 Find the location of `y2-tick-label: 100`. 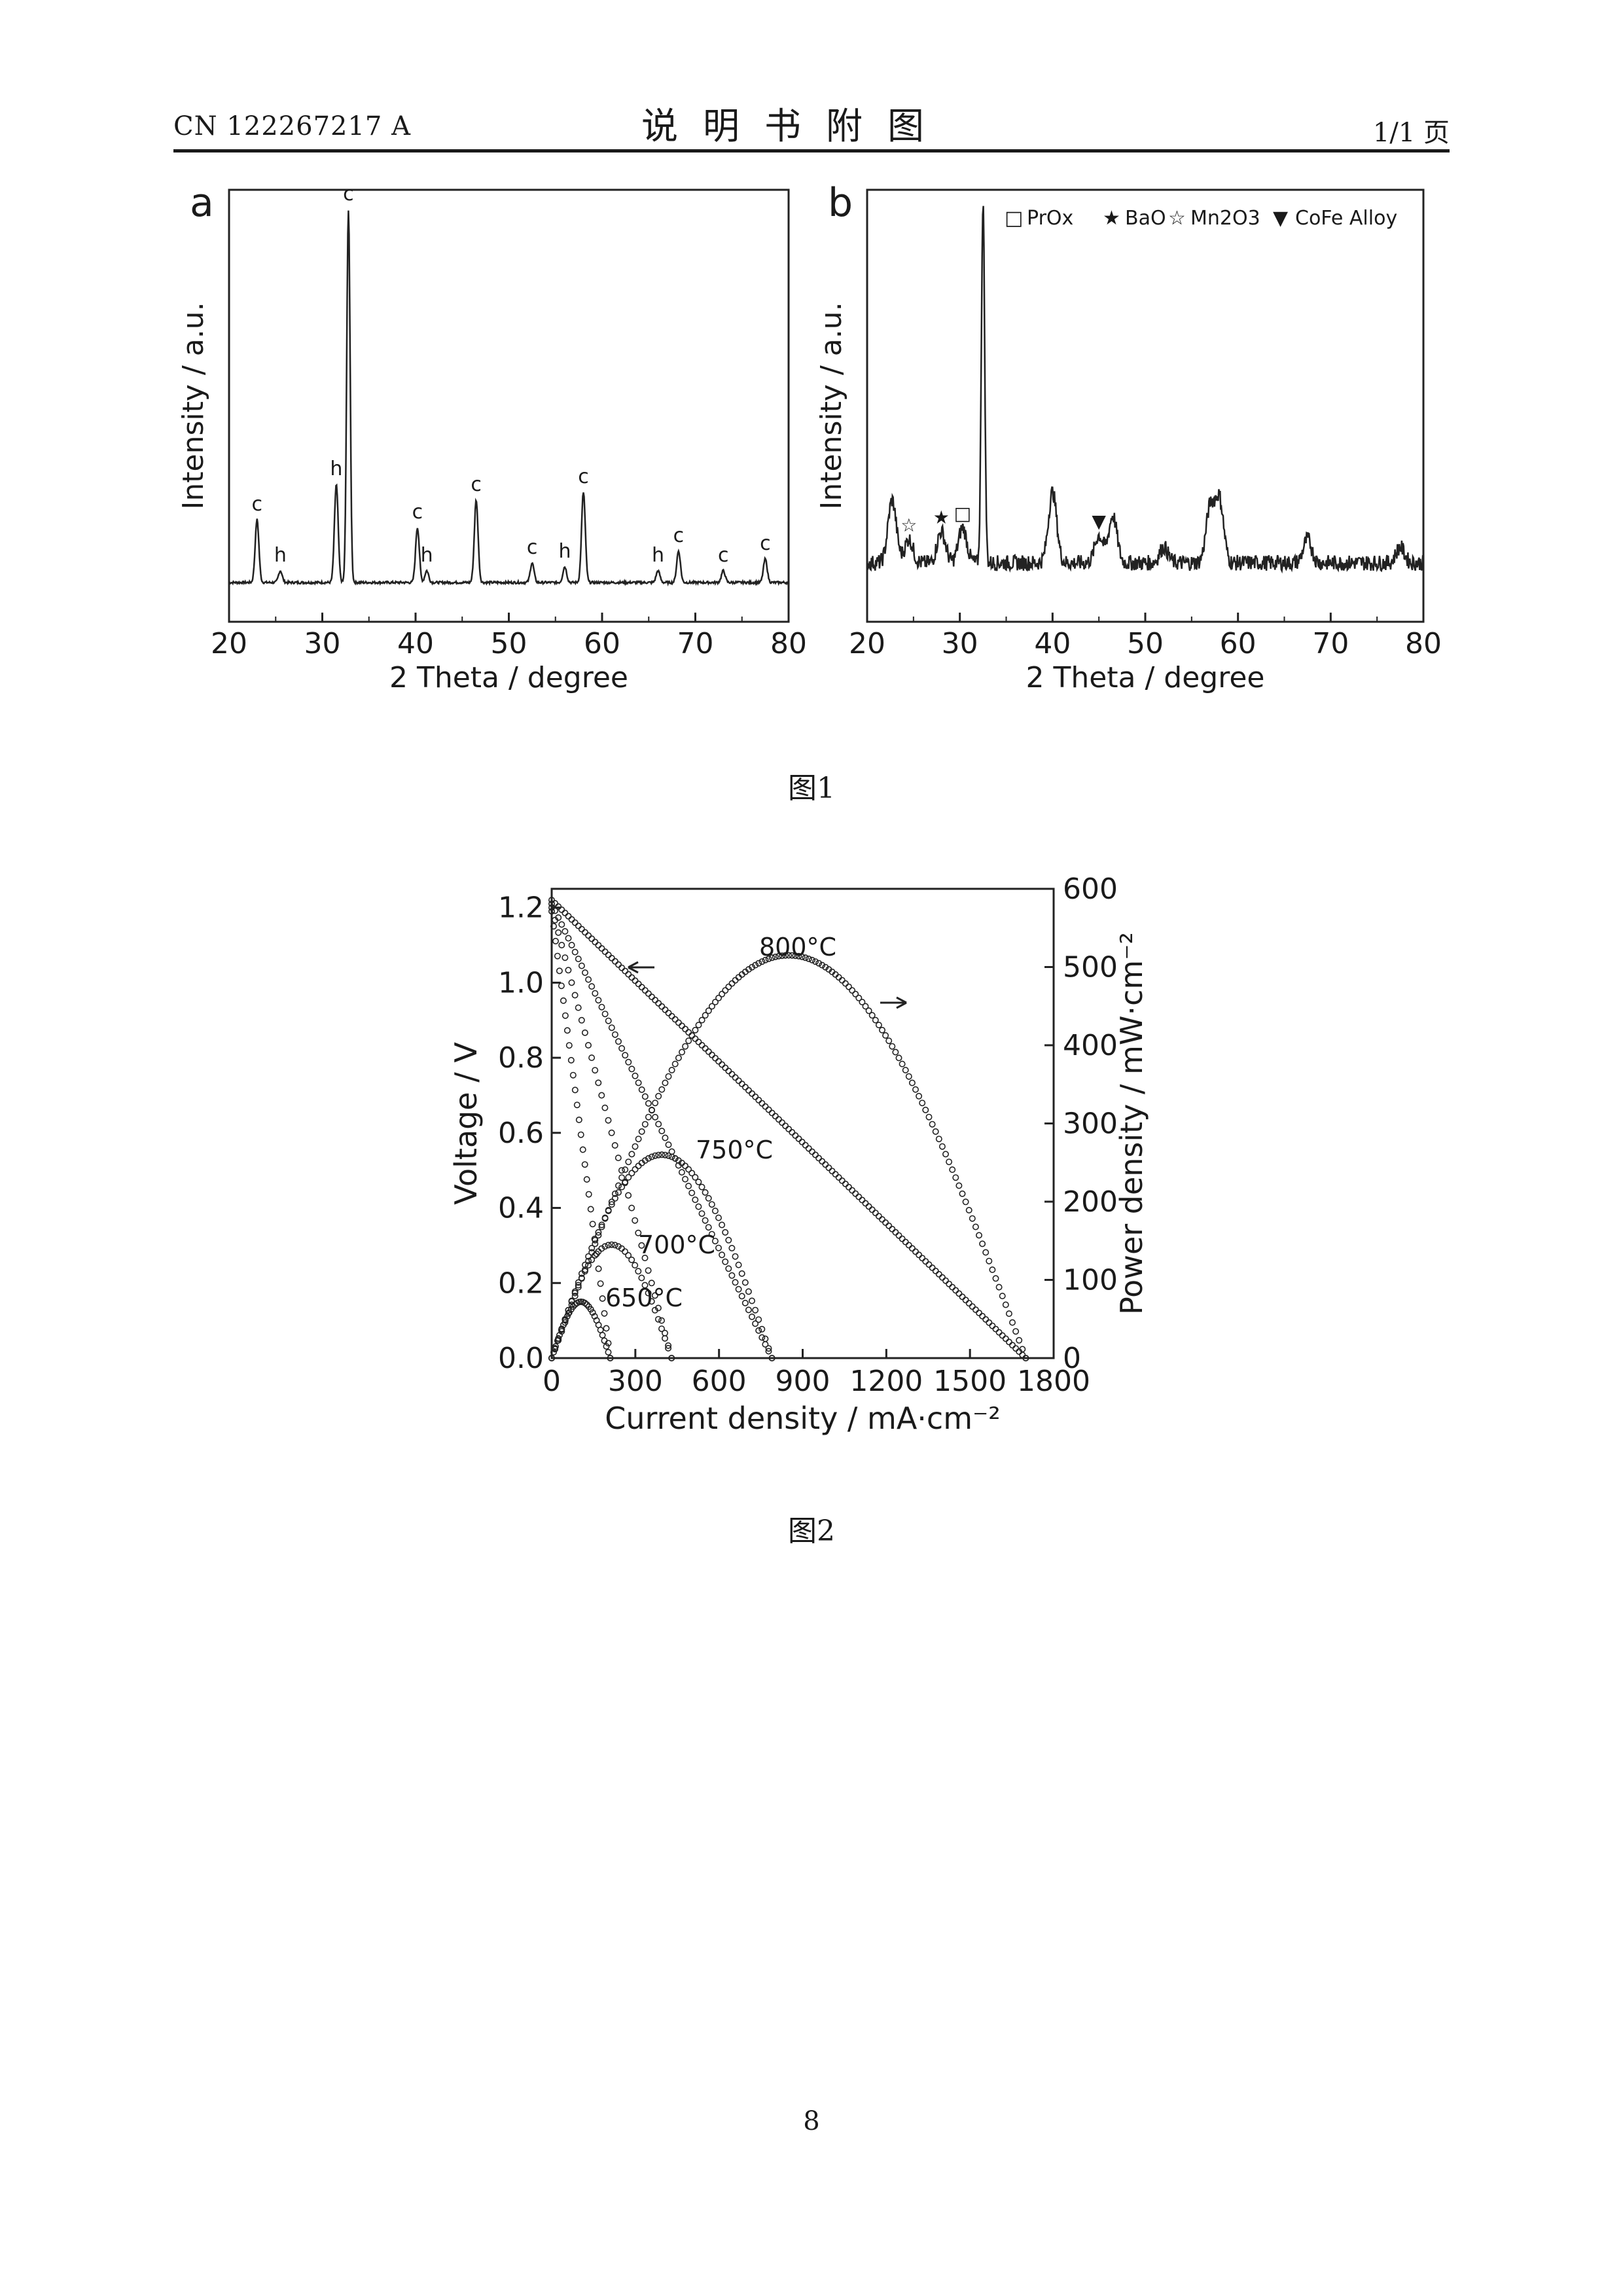

y2-tick-label: 100 is located at coordinates (1090, 1280).